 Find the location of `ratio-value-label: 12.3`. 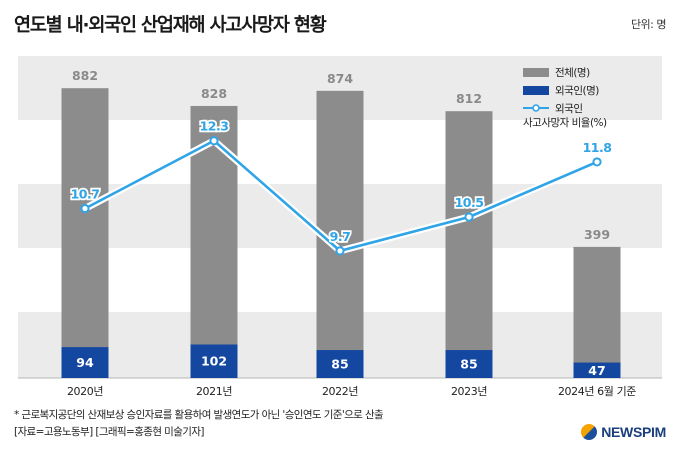

ratio-value-label: 12.3 is located at coordinates (214, 126).